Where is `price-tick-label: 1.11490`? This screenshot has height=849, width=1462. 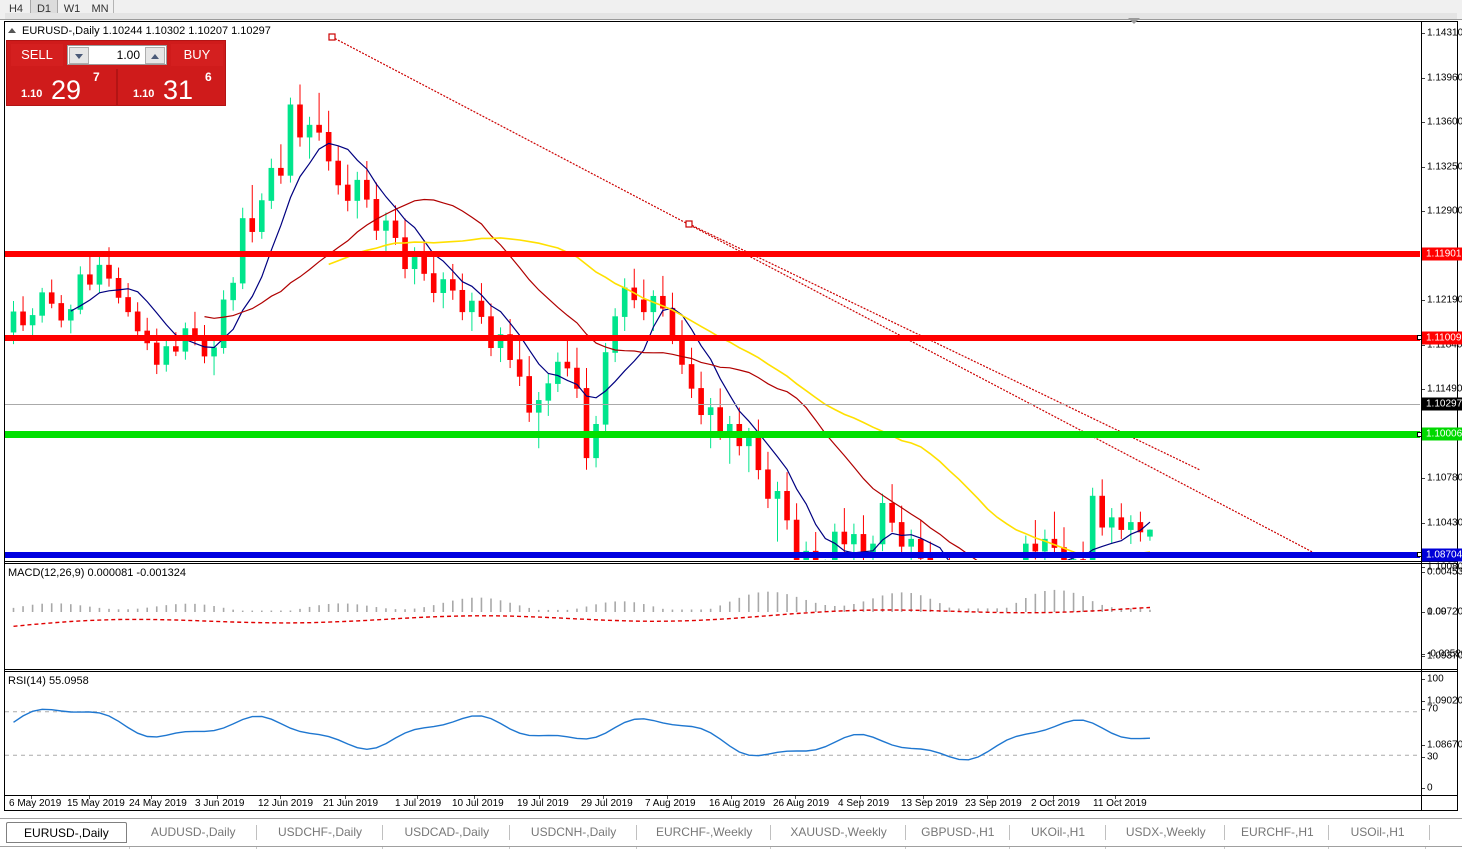 price-tick-label: 1.11490 is located at coordinates (1444, 389).